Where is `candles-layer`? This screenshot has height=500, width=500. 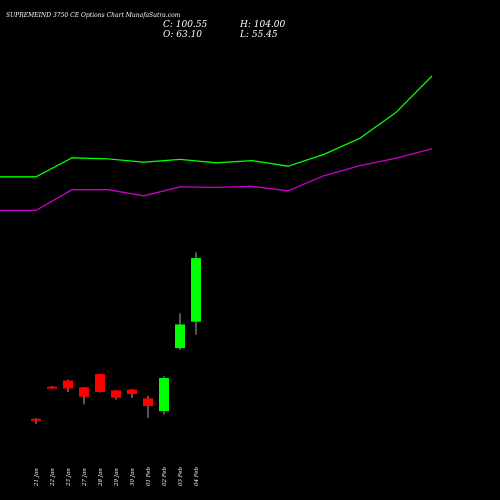
candles-layer is located at coordinates (116, 338).